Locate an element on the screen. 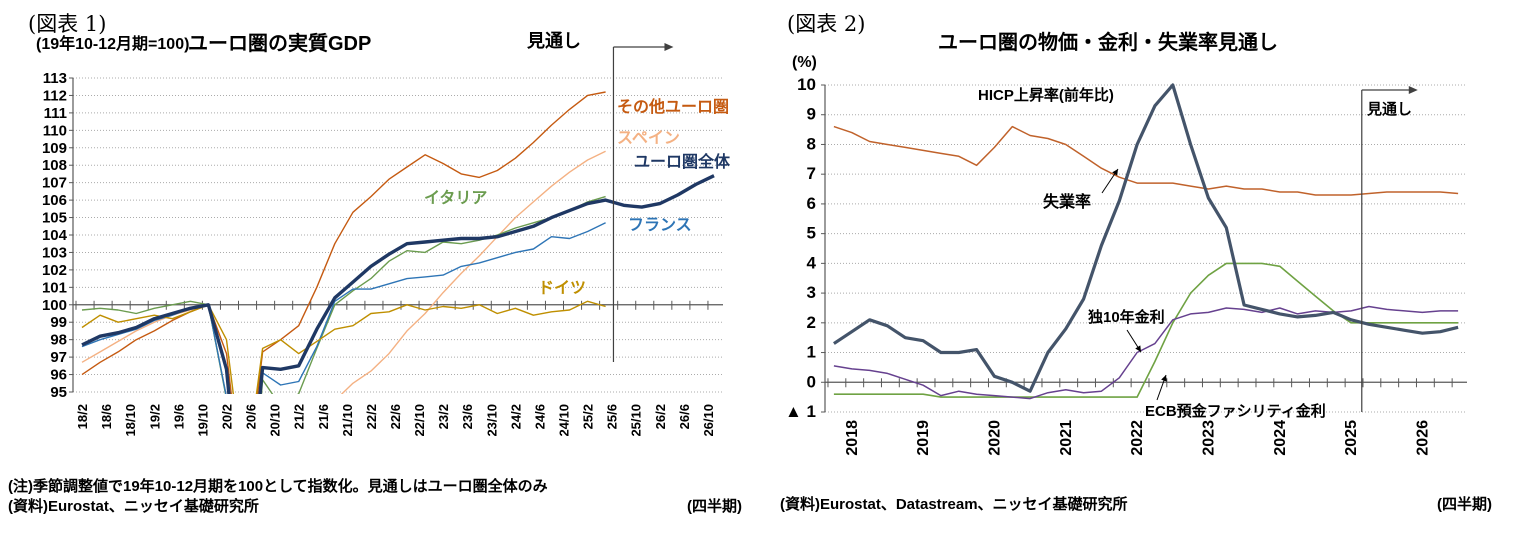  x-tick-label: 19/2 is located at coordinates (154, 416).